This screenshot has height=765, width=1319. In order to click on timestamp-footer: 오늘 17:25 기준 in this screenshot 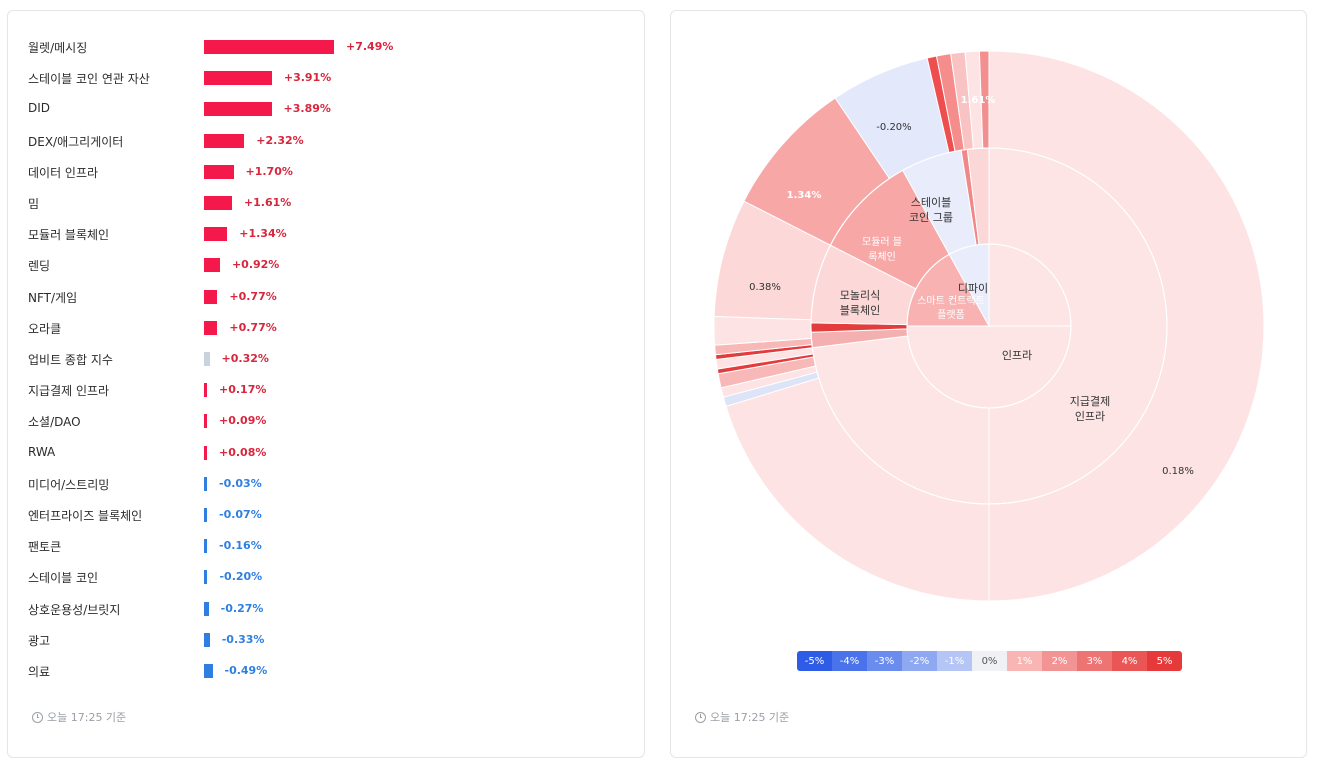, I will do `click(79, 717)`.